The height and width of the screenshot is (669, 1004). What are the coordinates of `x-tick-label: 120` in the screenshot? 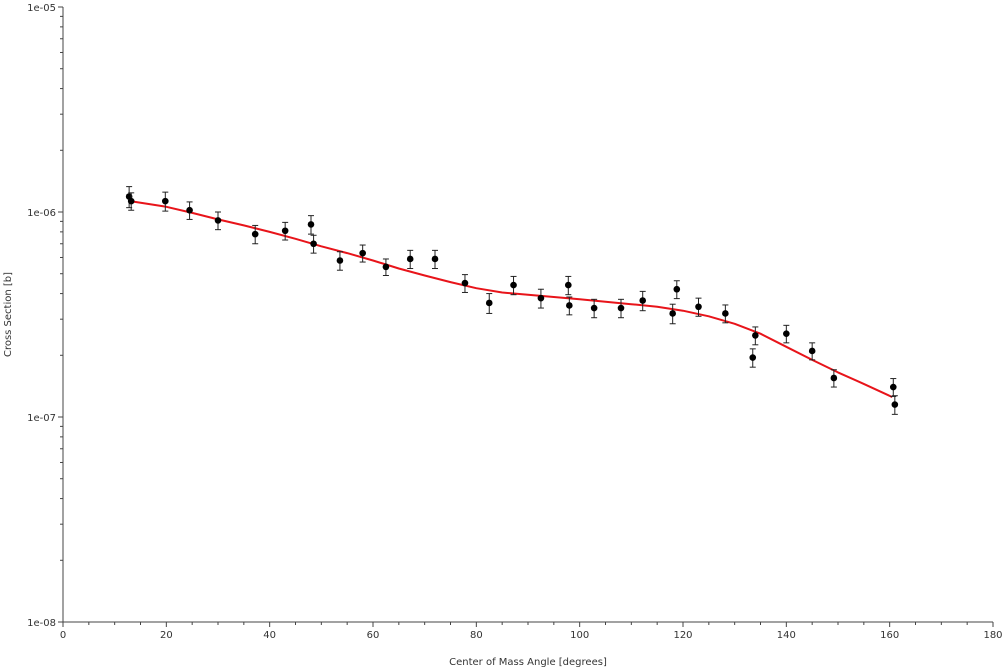 It's located at (682, 635).